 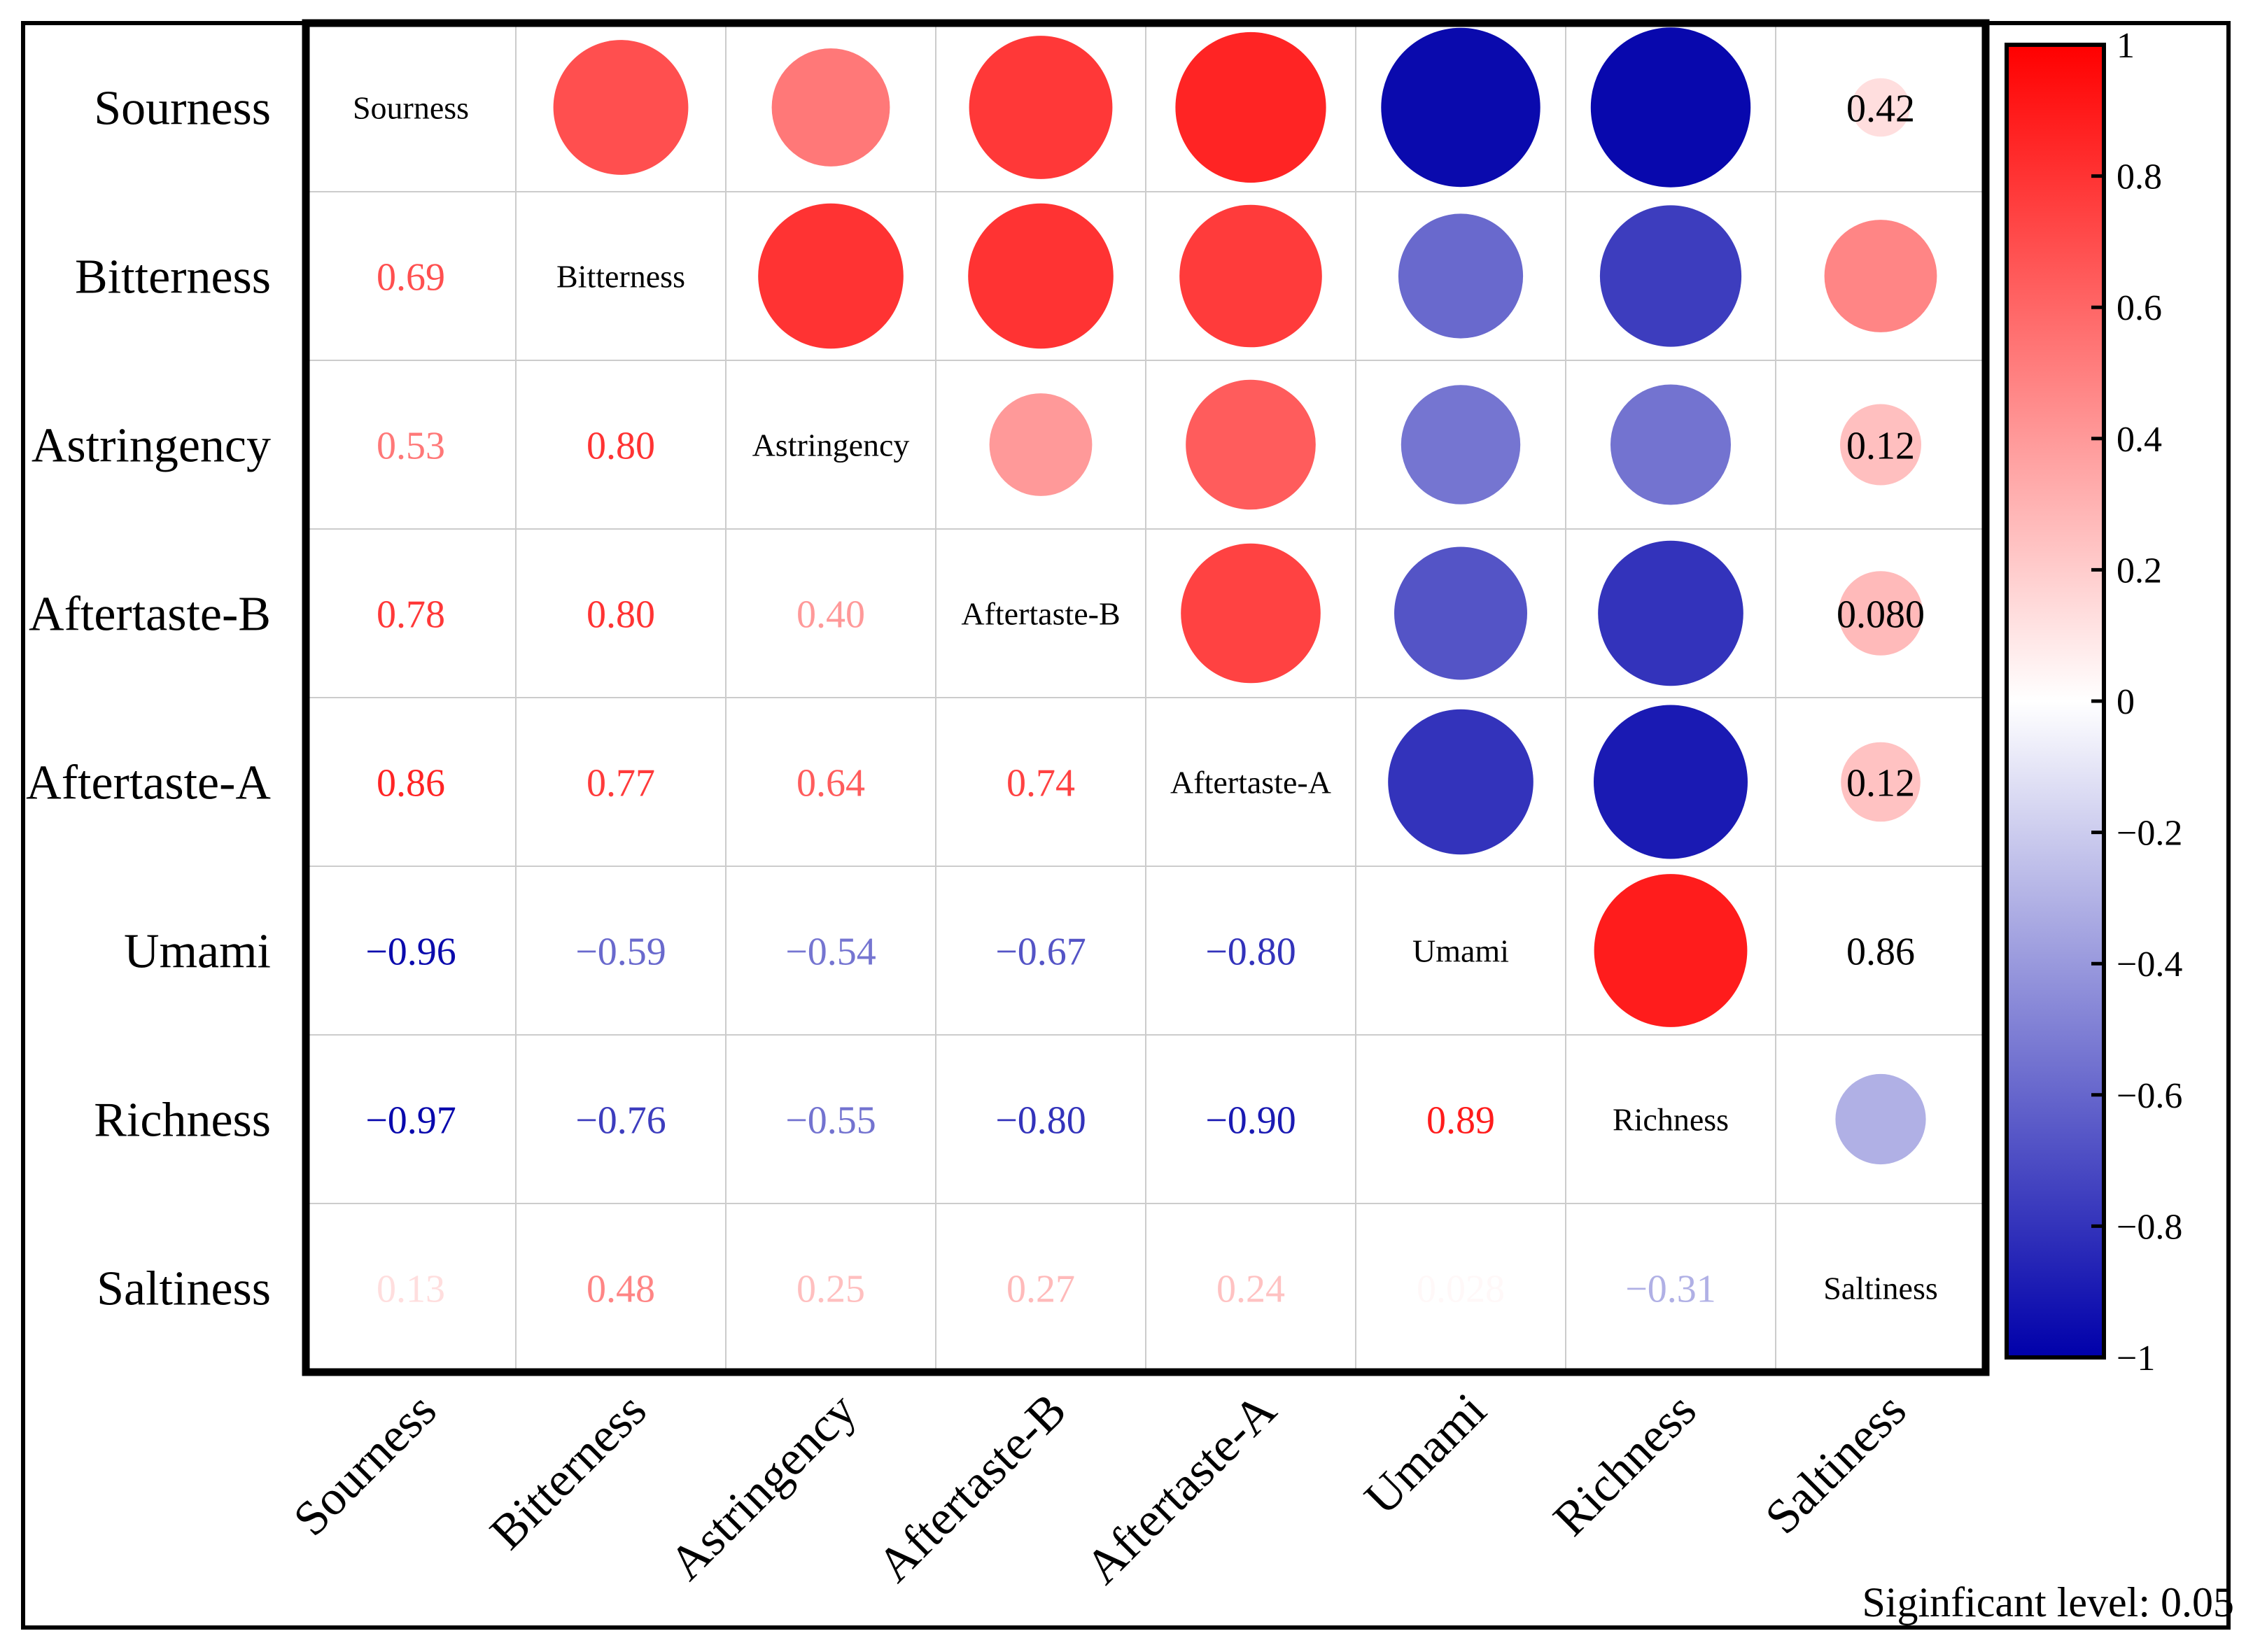 What do you see at coordinates (411, 446) in the screenshot?
I see `correlation-value: 0.53` at bounding box center [411, 446].